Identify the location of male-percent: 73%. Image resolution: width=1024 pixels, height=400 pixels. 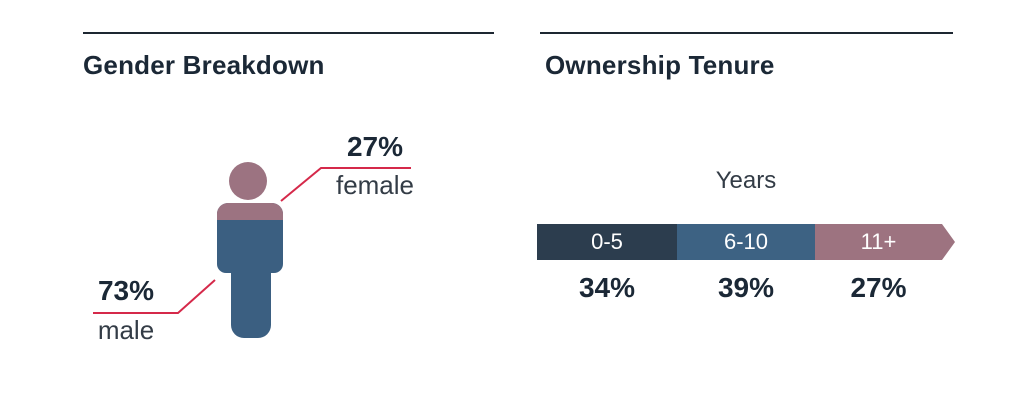
(126, 290).